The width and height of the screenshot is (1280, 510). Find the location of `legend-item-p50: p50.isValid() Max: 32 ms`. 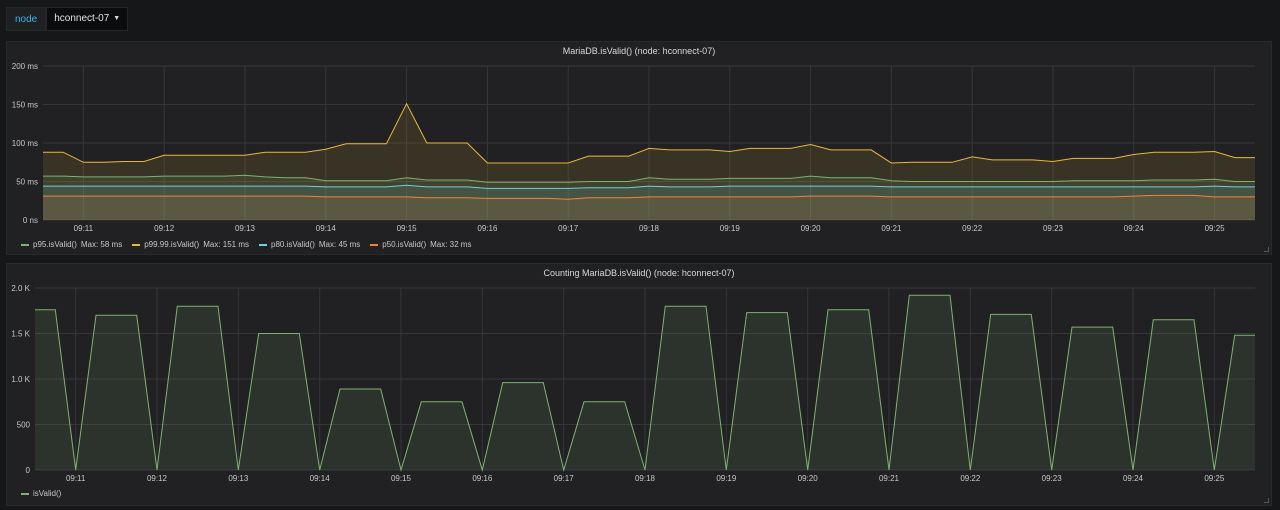

legend-item-p50: p50.isValid() Max: 32 ms is located at coordinates (420, 244).